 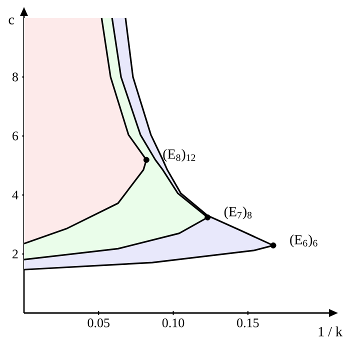 I want to click on y-tick-label: 6, so click(x=15, y=136).